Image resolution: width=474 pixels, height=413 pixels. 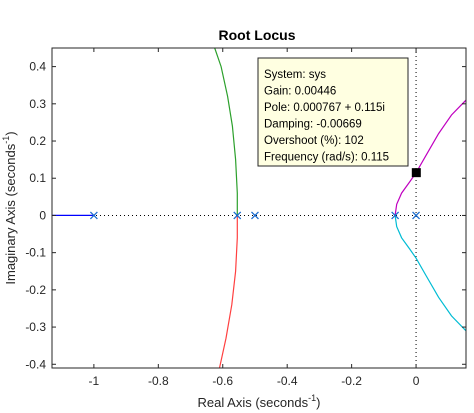 I want to click on y-tick-label: -0.2, so click(x=35, y=290).